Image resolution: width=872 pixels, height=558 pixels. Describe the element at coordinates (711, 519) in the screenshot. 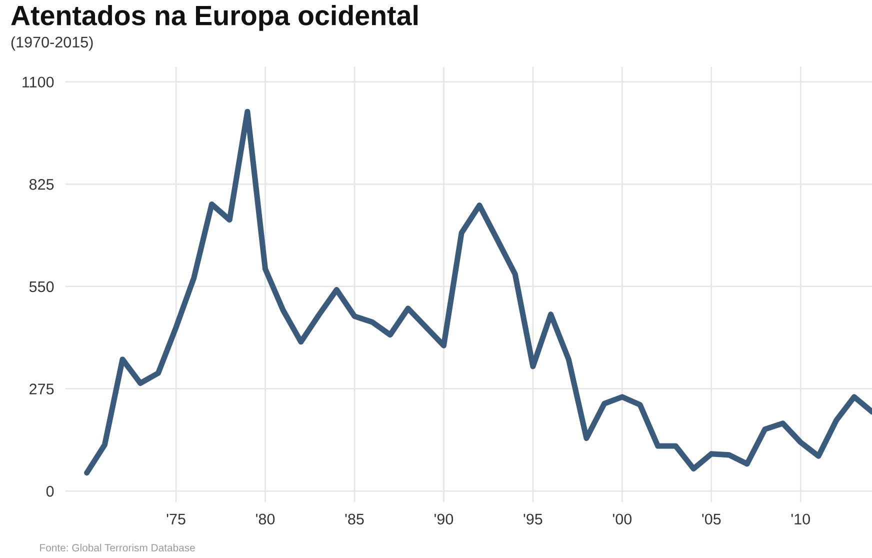

I see `x-tick-label: '05` at that location.